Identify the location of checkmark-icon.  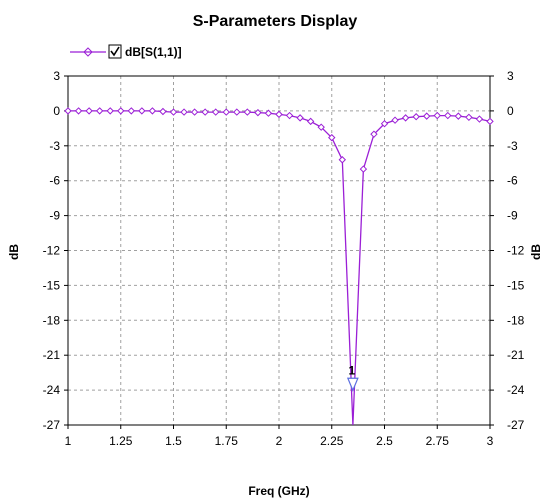
(115, 51).